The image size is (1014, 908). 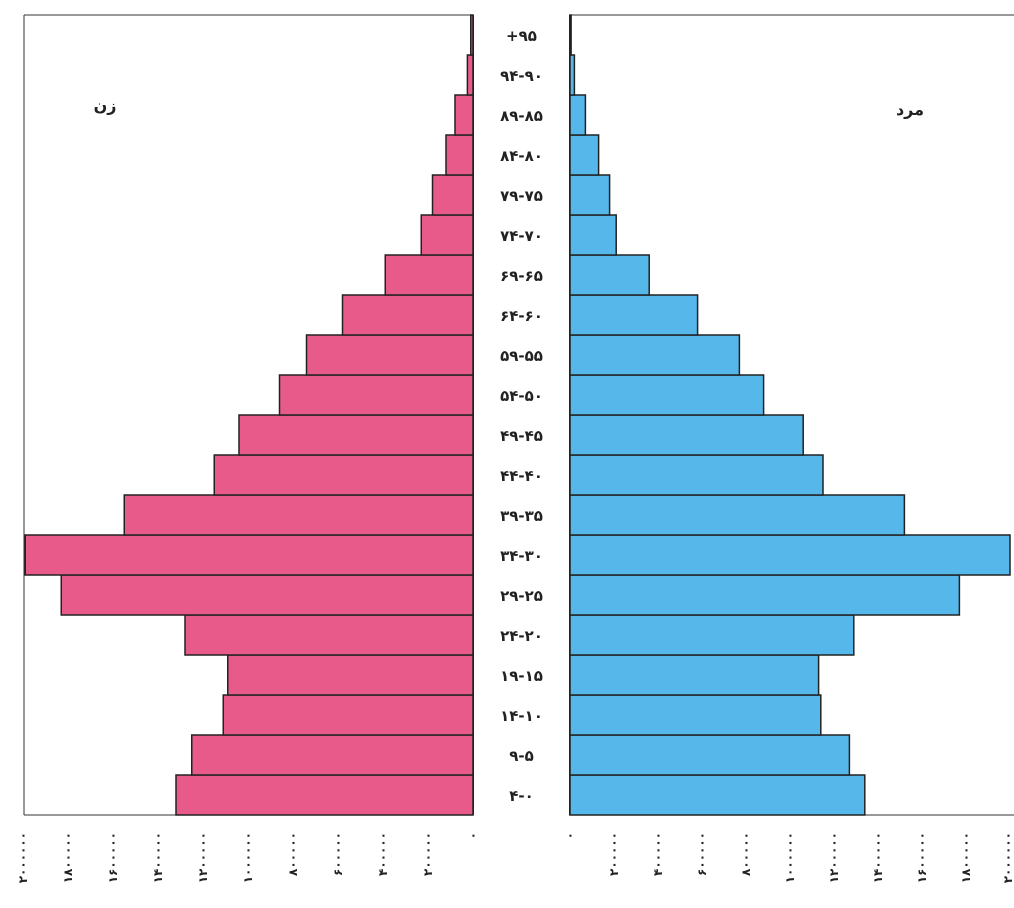 What do you see at coordinates (521, 476) in the screenshot?
I see `age-group-label: ۴۴-۴۰` at bounding box center [521, 476].